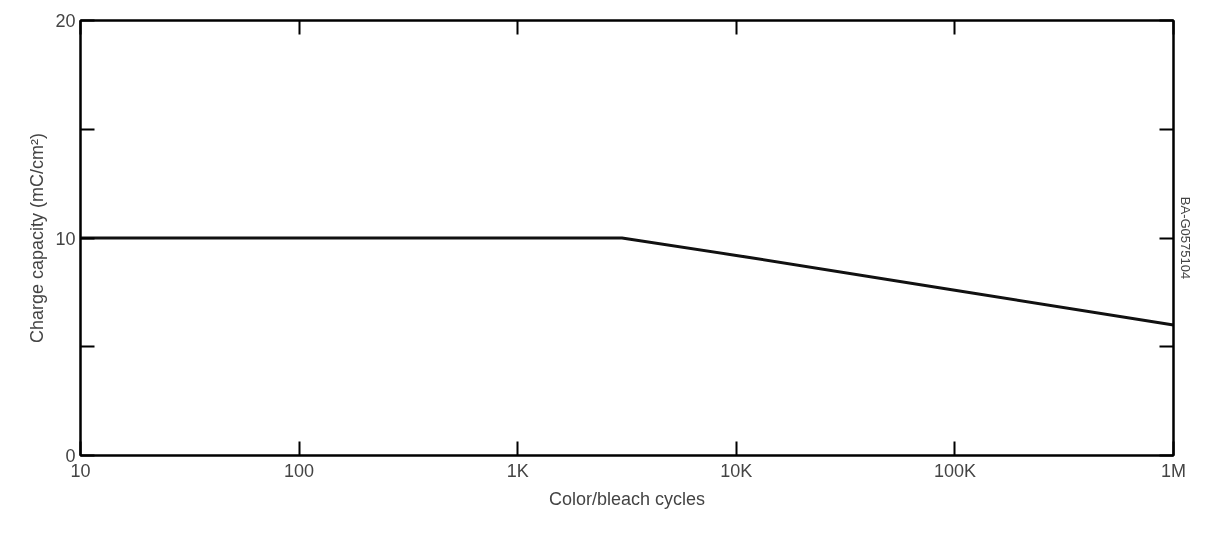  Describe the element at coordinates (954, 470) in the screenshot. I see `x-tick-label: 100K` at that location.